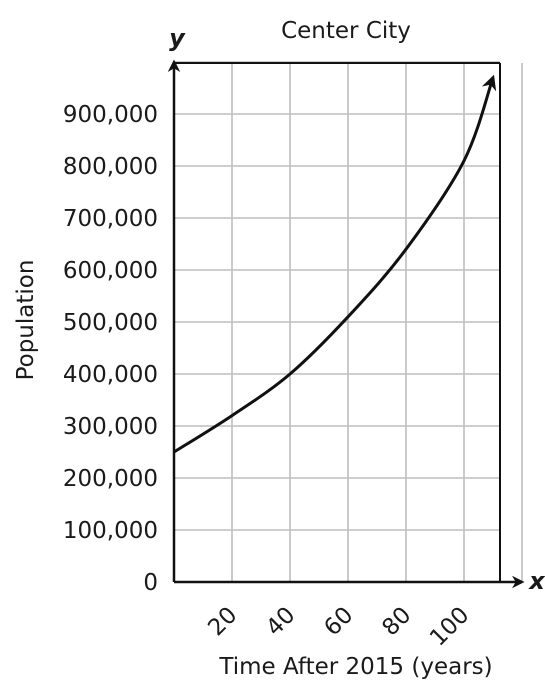 This screenshot has height=682, width=545. I want to click on y-axis-letter: y, so click(177, 38).